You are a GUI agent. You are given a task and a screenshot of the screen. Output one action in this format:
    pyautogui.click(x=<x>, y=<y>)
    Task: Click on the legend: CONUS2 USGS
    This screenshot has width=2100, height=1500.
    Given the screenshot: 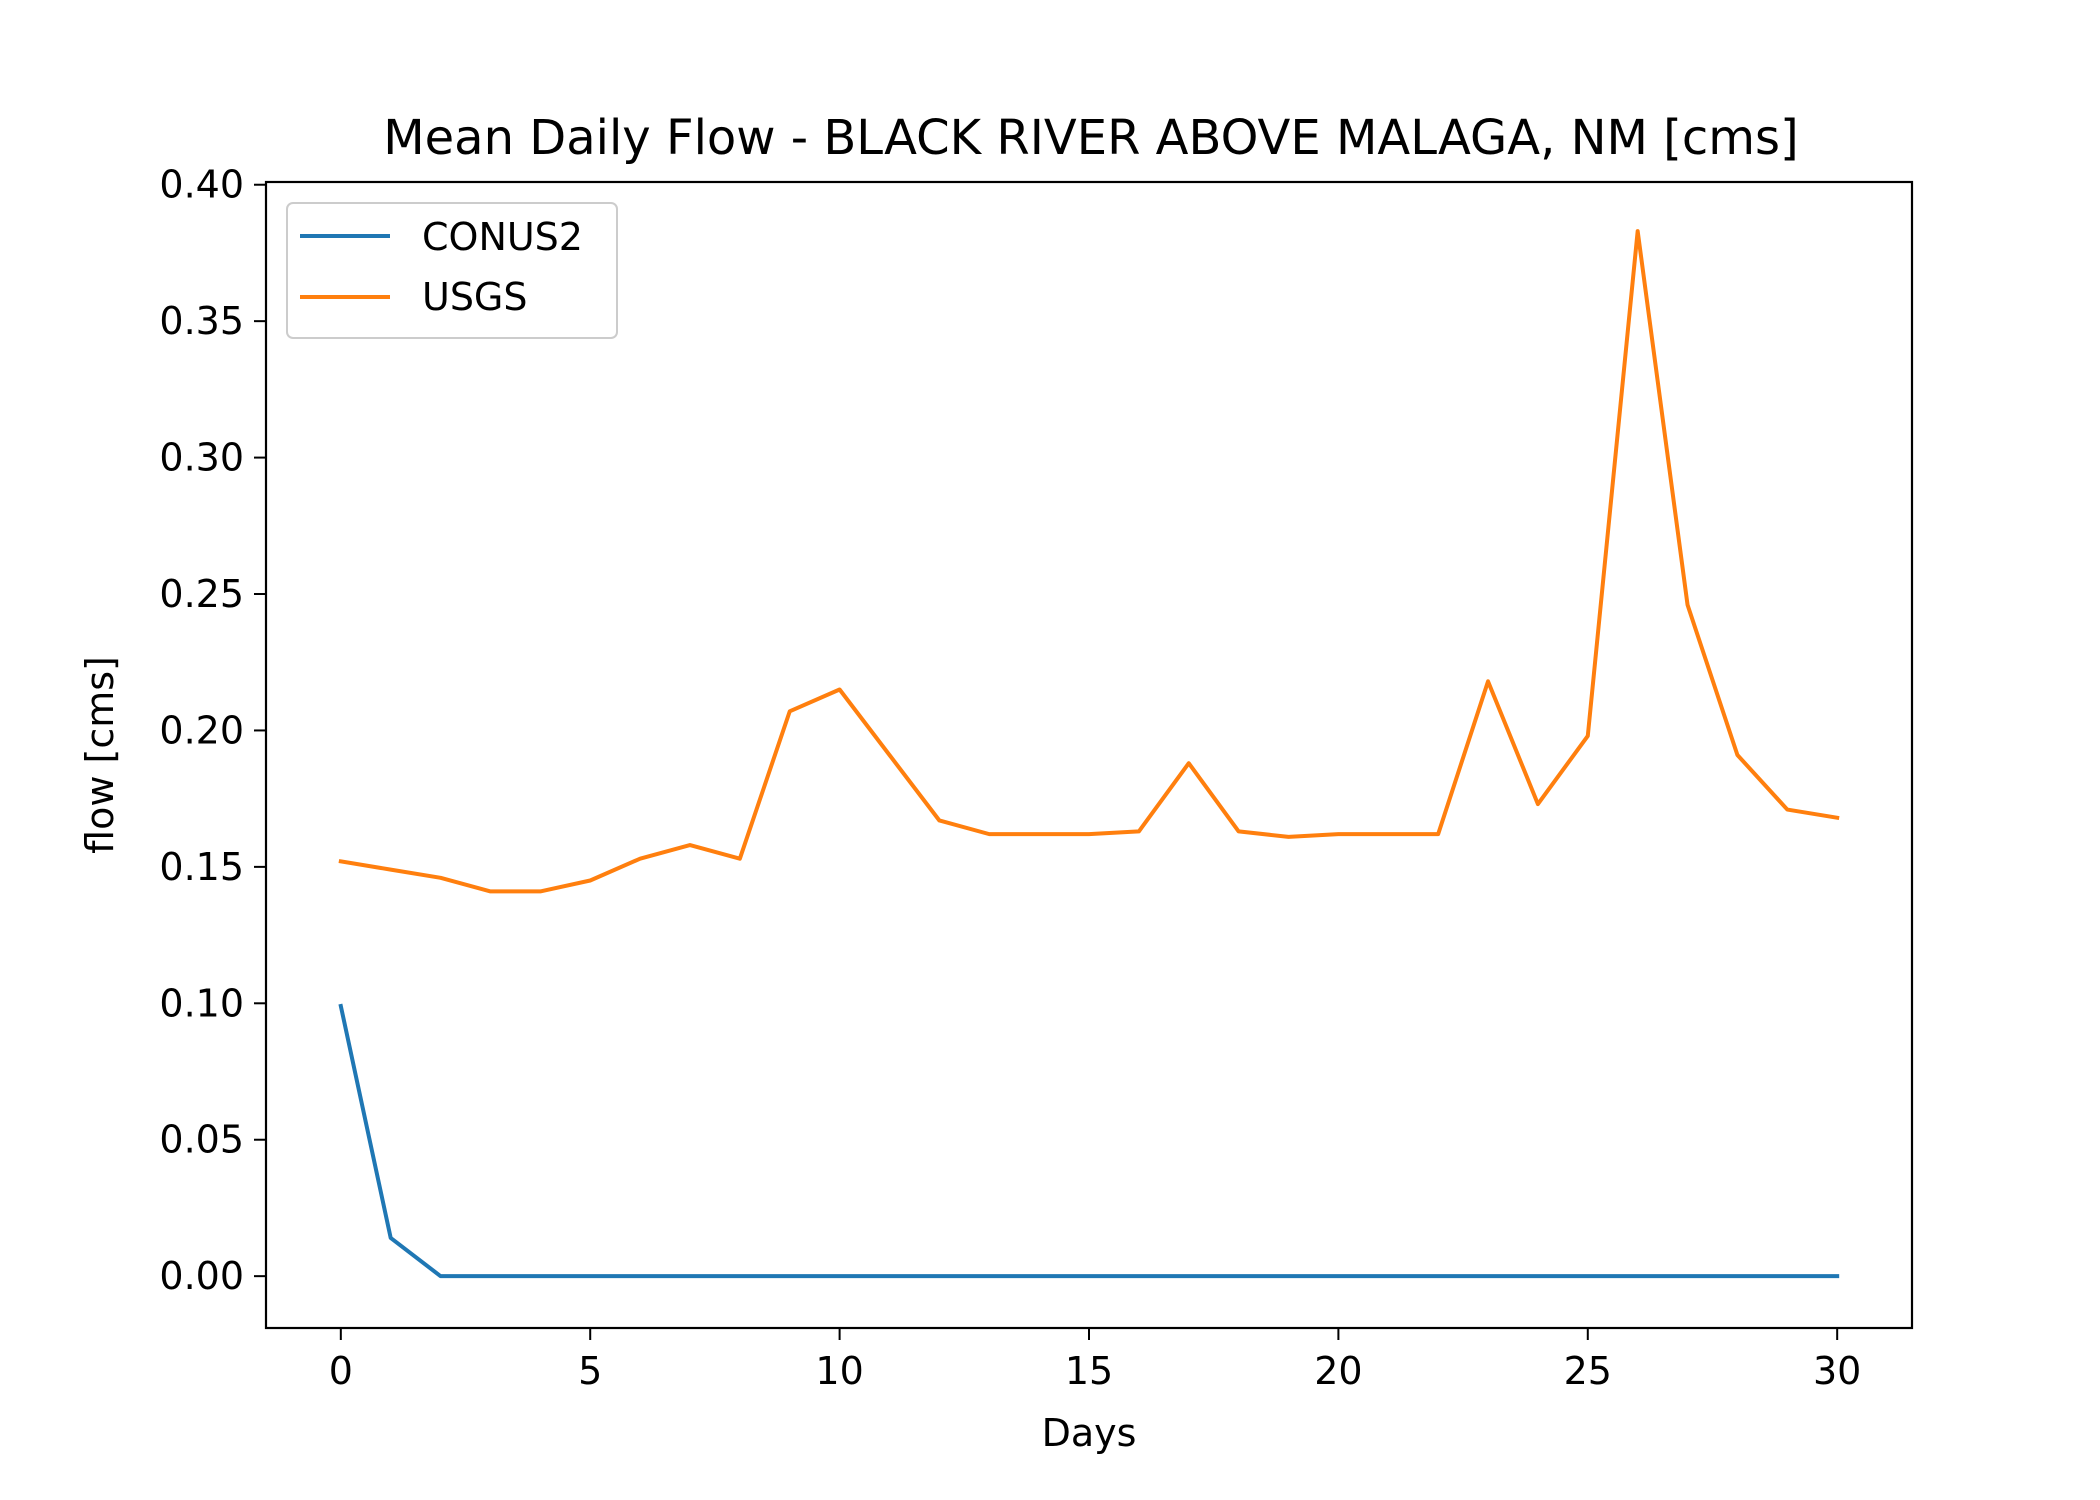 What is the action you would take?
    pyautogui.click(x=452, y=270)
    